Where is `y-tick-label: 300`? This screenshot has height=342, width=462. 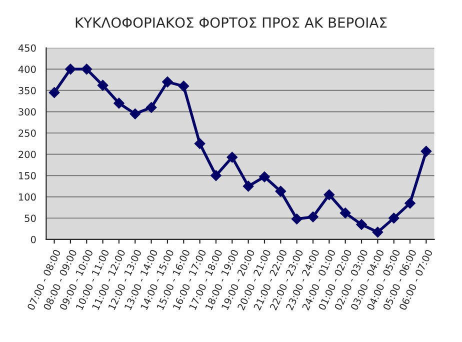 y-tick-label: 300 is located at coordinates (27, 112).